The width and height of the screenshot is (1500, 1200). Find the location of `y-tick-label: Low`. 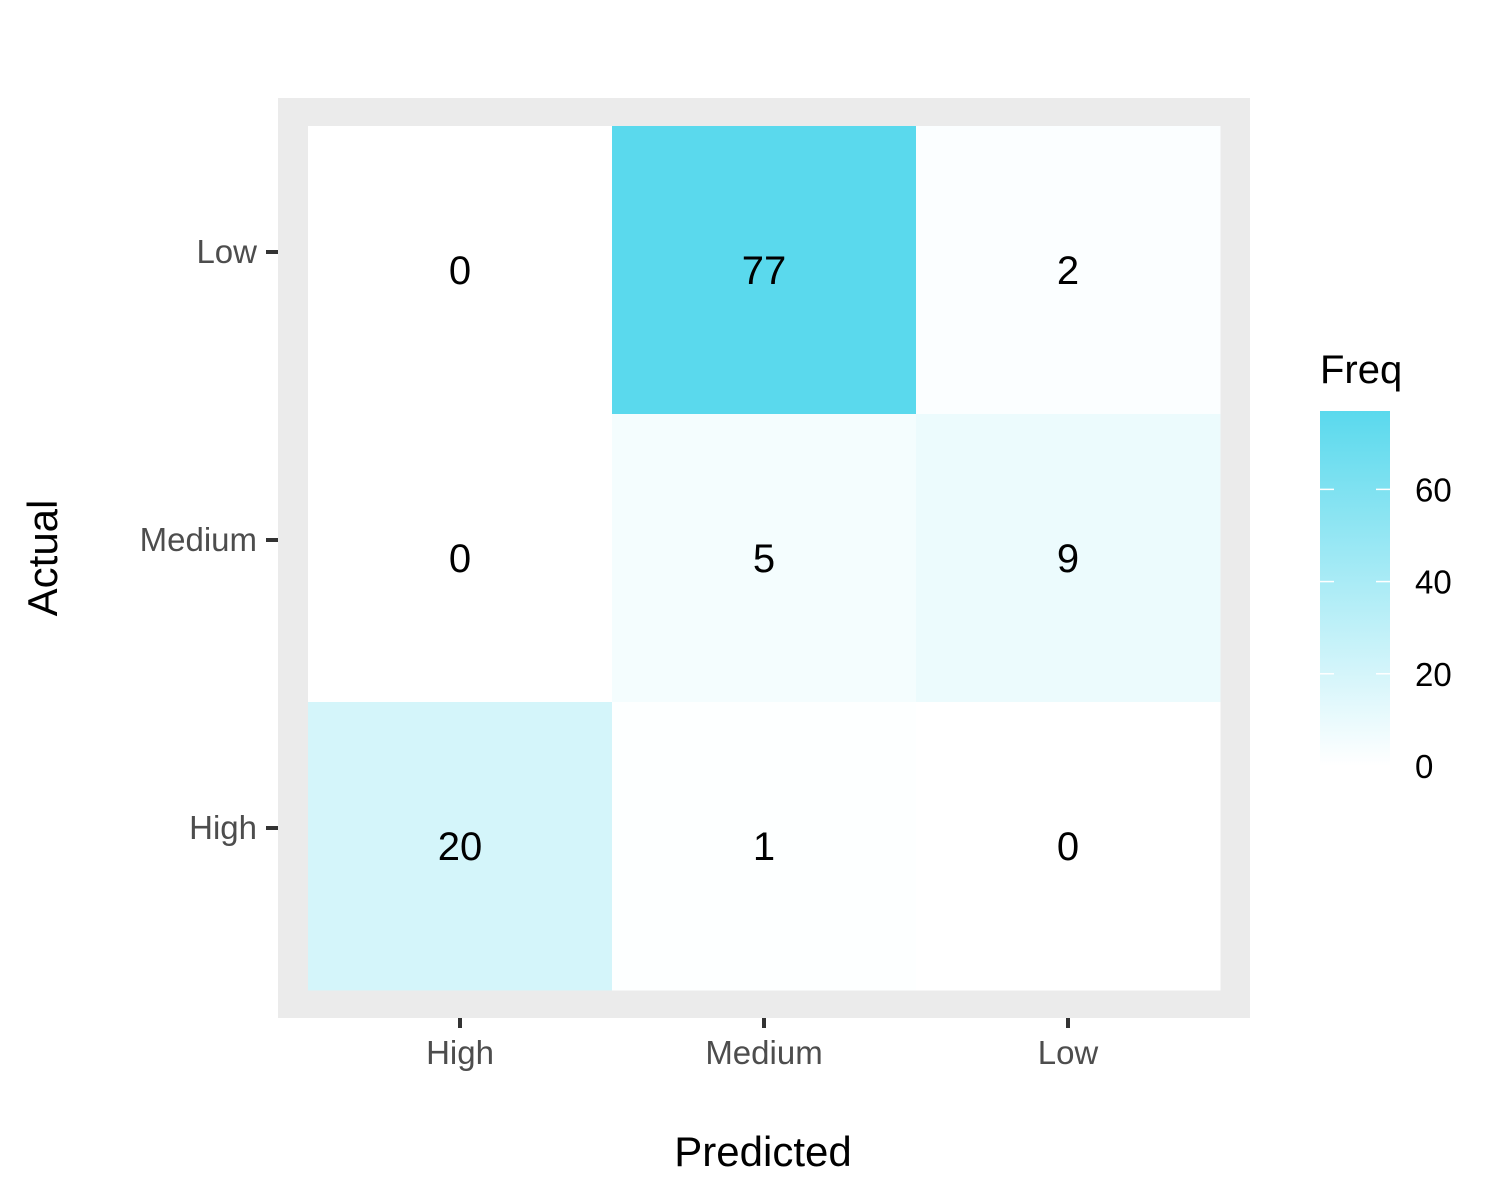

y-tick-label: Low is located at coordinates (226, 251).